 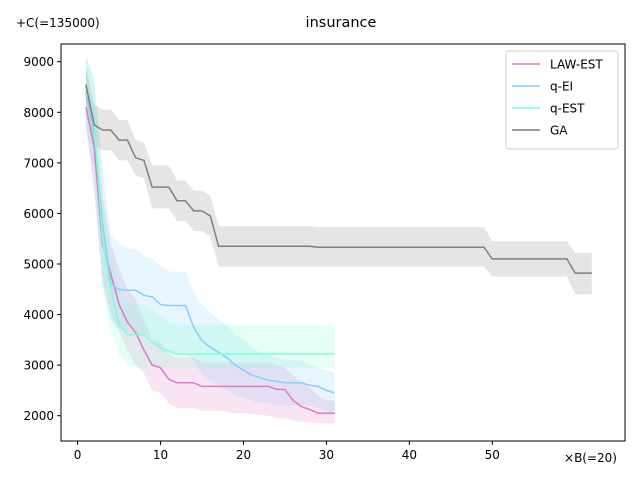 I want to click on x-offset-label: ×B(=20), so click(x=590, y=458).